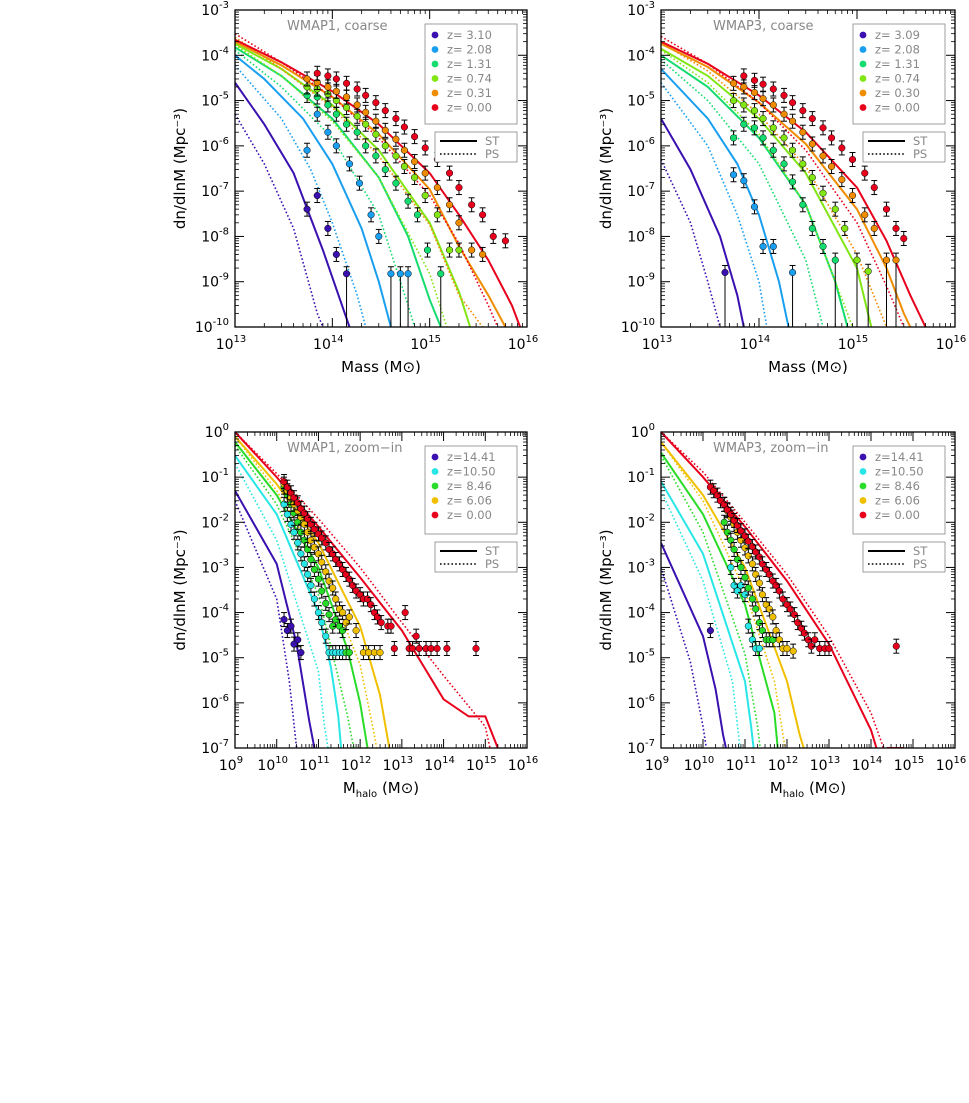  I want to click on plot-frame, so click(808, 590).